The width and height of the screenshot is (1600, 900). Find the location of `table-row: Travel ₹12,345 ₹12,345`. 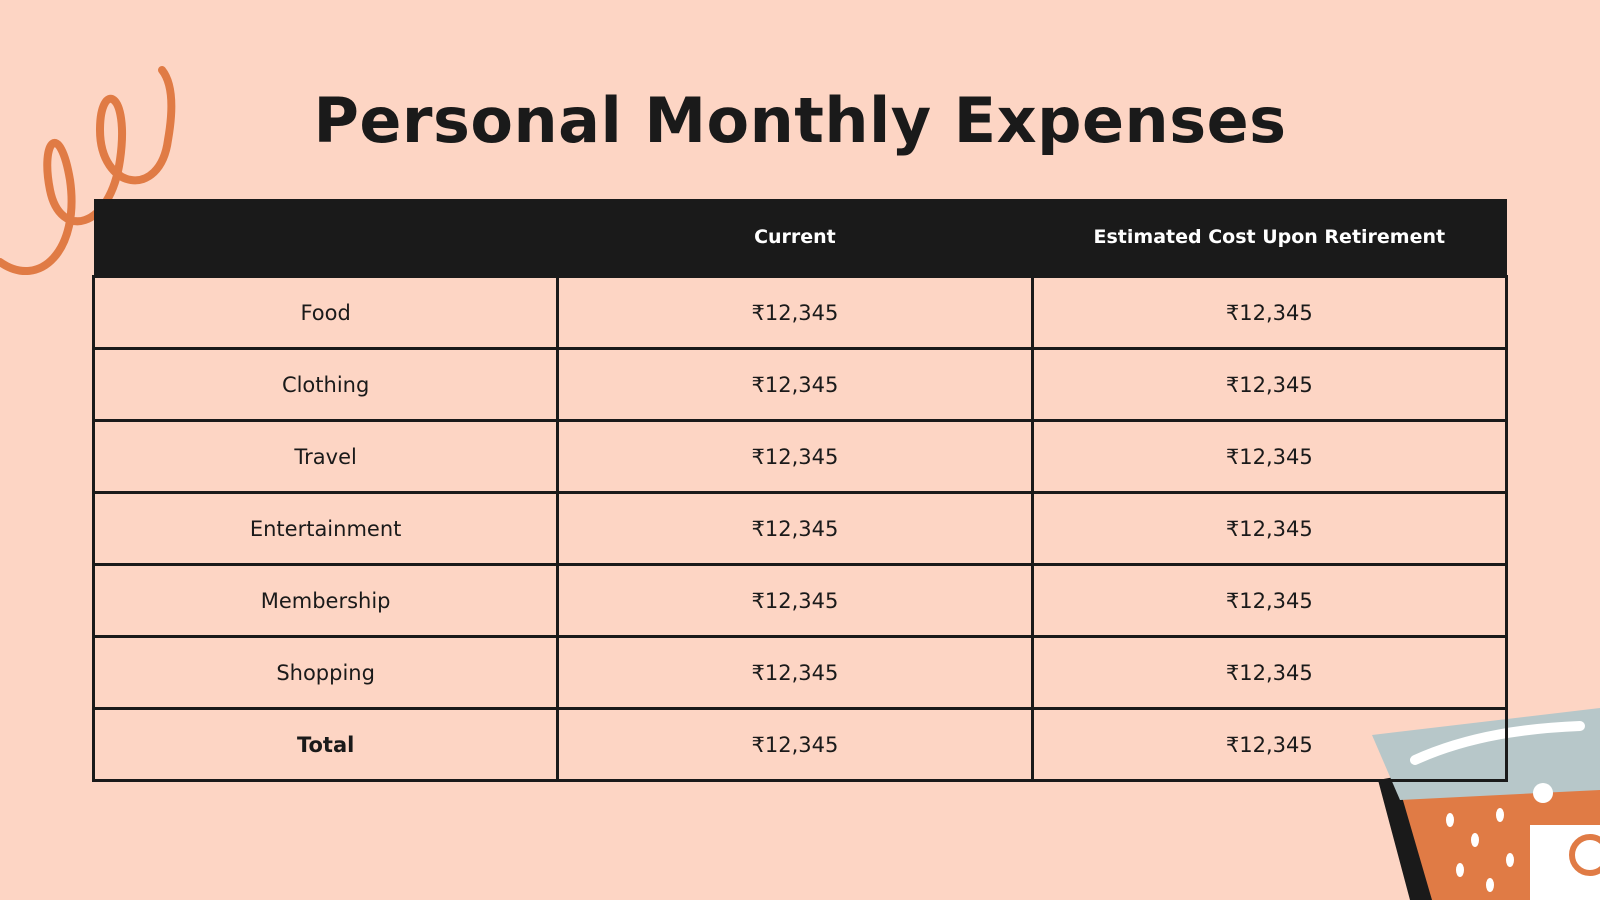

table-row: Travel ₹12,345 ₹12,345 is located at coordinates (800, 456).